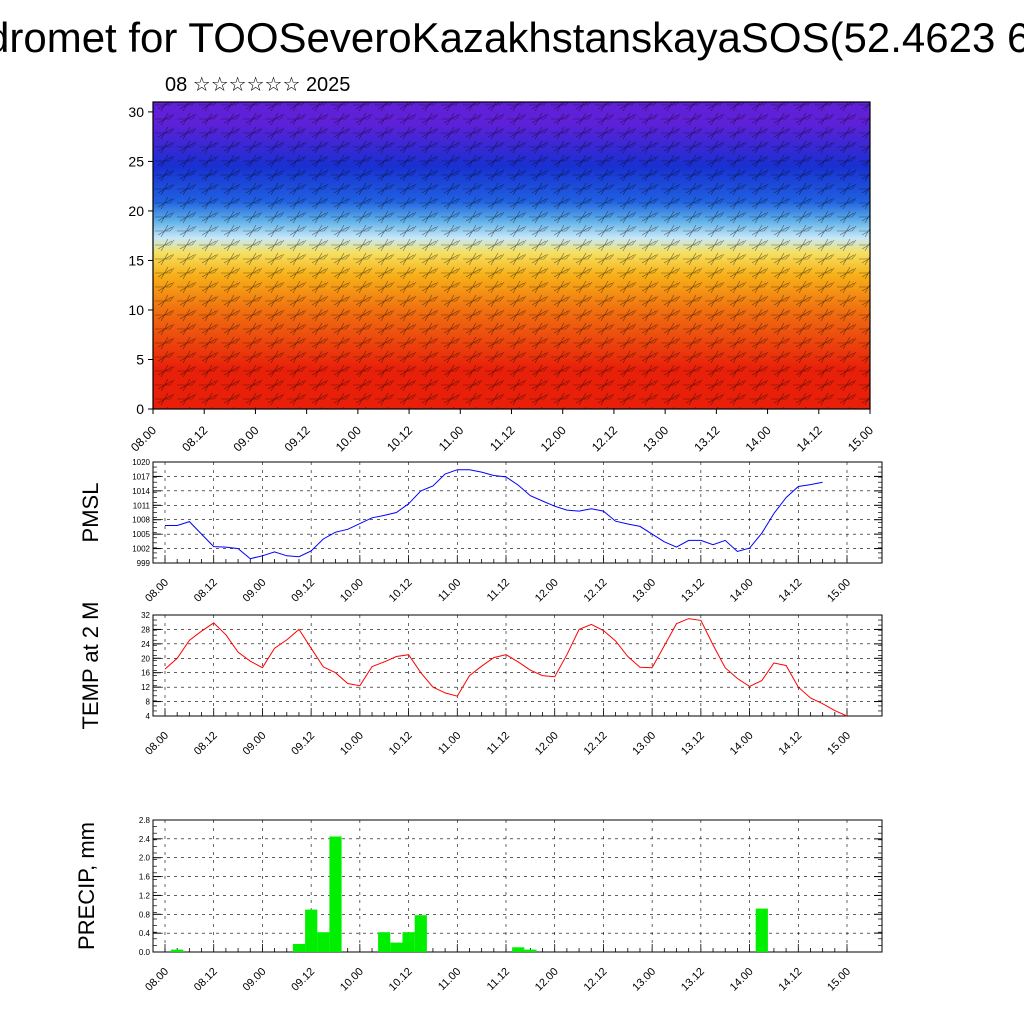 This screenshot has height=1024, width=1024. Describe the element at coordinates (90, 666) in the screenshot. I see `y-axis-label: TEMP at 2 M` at that location.